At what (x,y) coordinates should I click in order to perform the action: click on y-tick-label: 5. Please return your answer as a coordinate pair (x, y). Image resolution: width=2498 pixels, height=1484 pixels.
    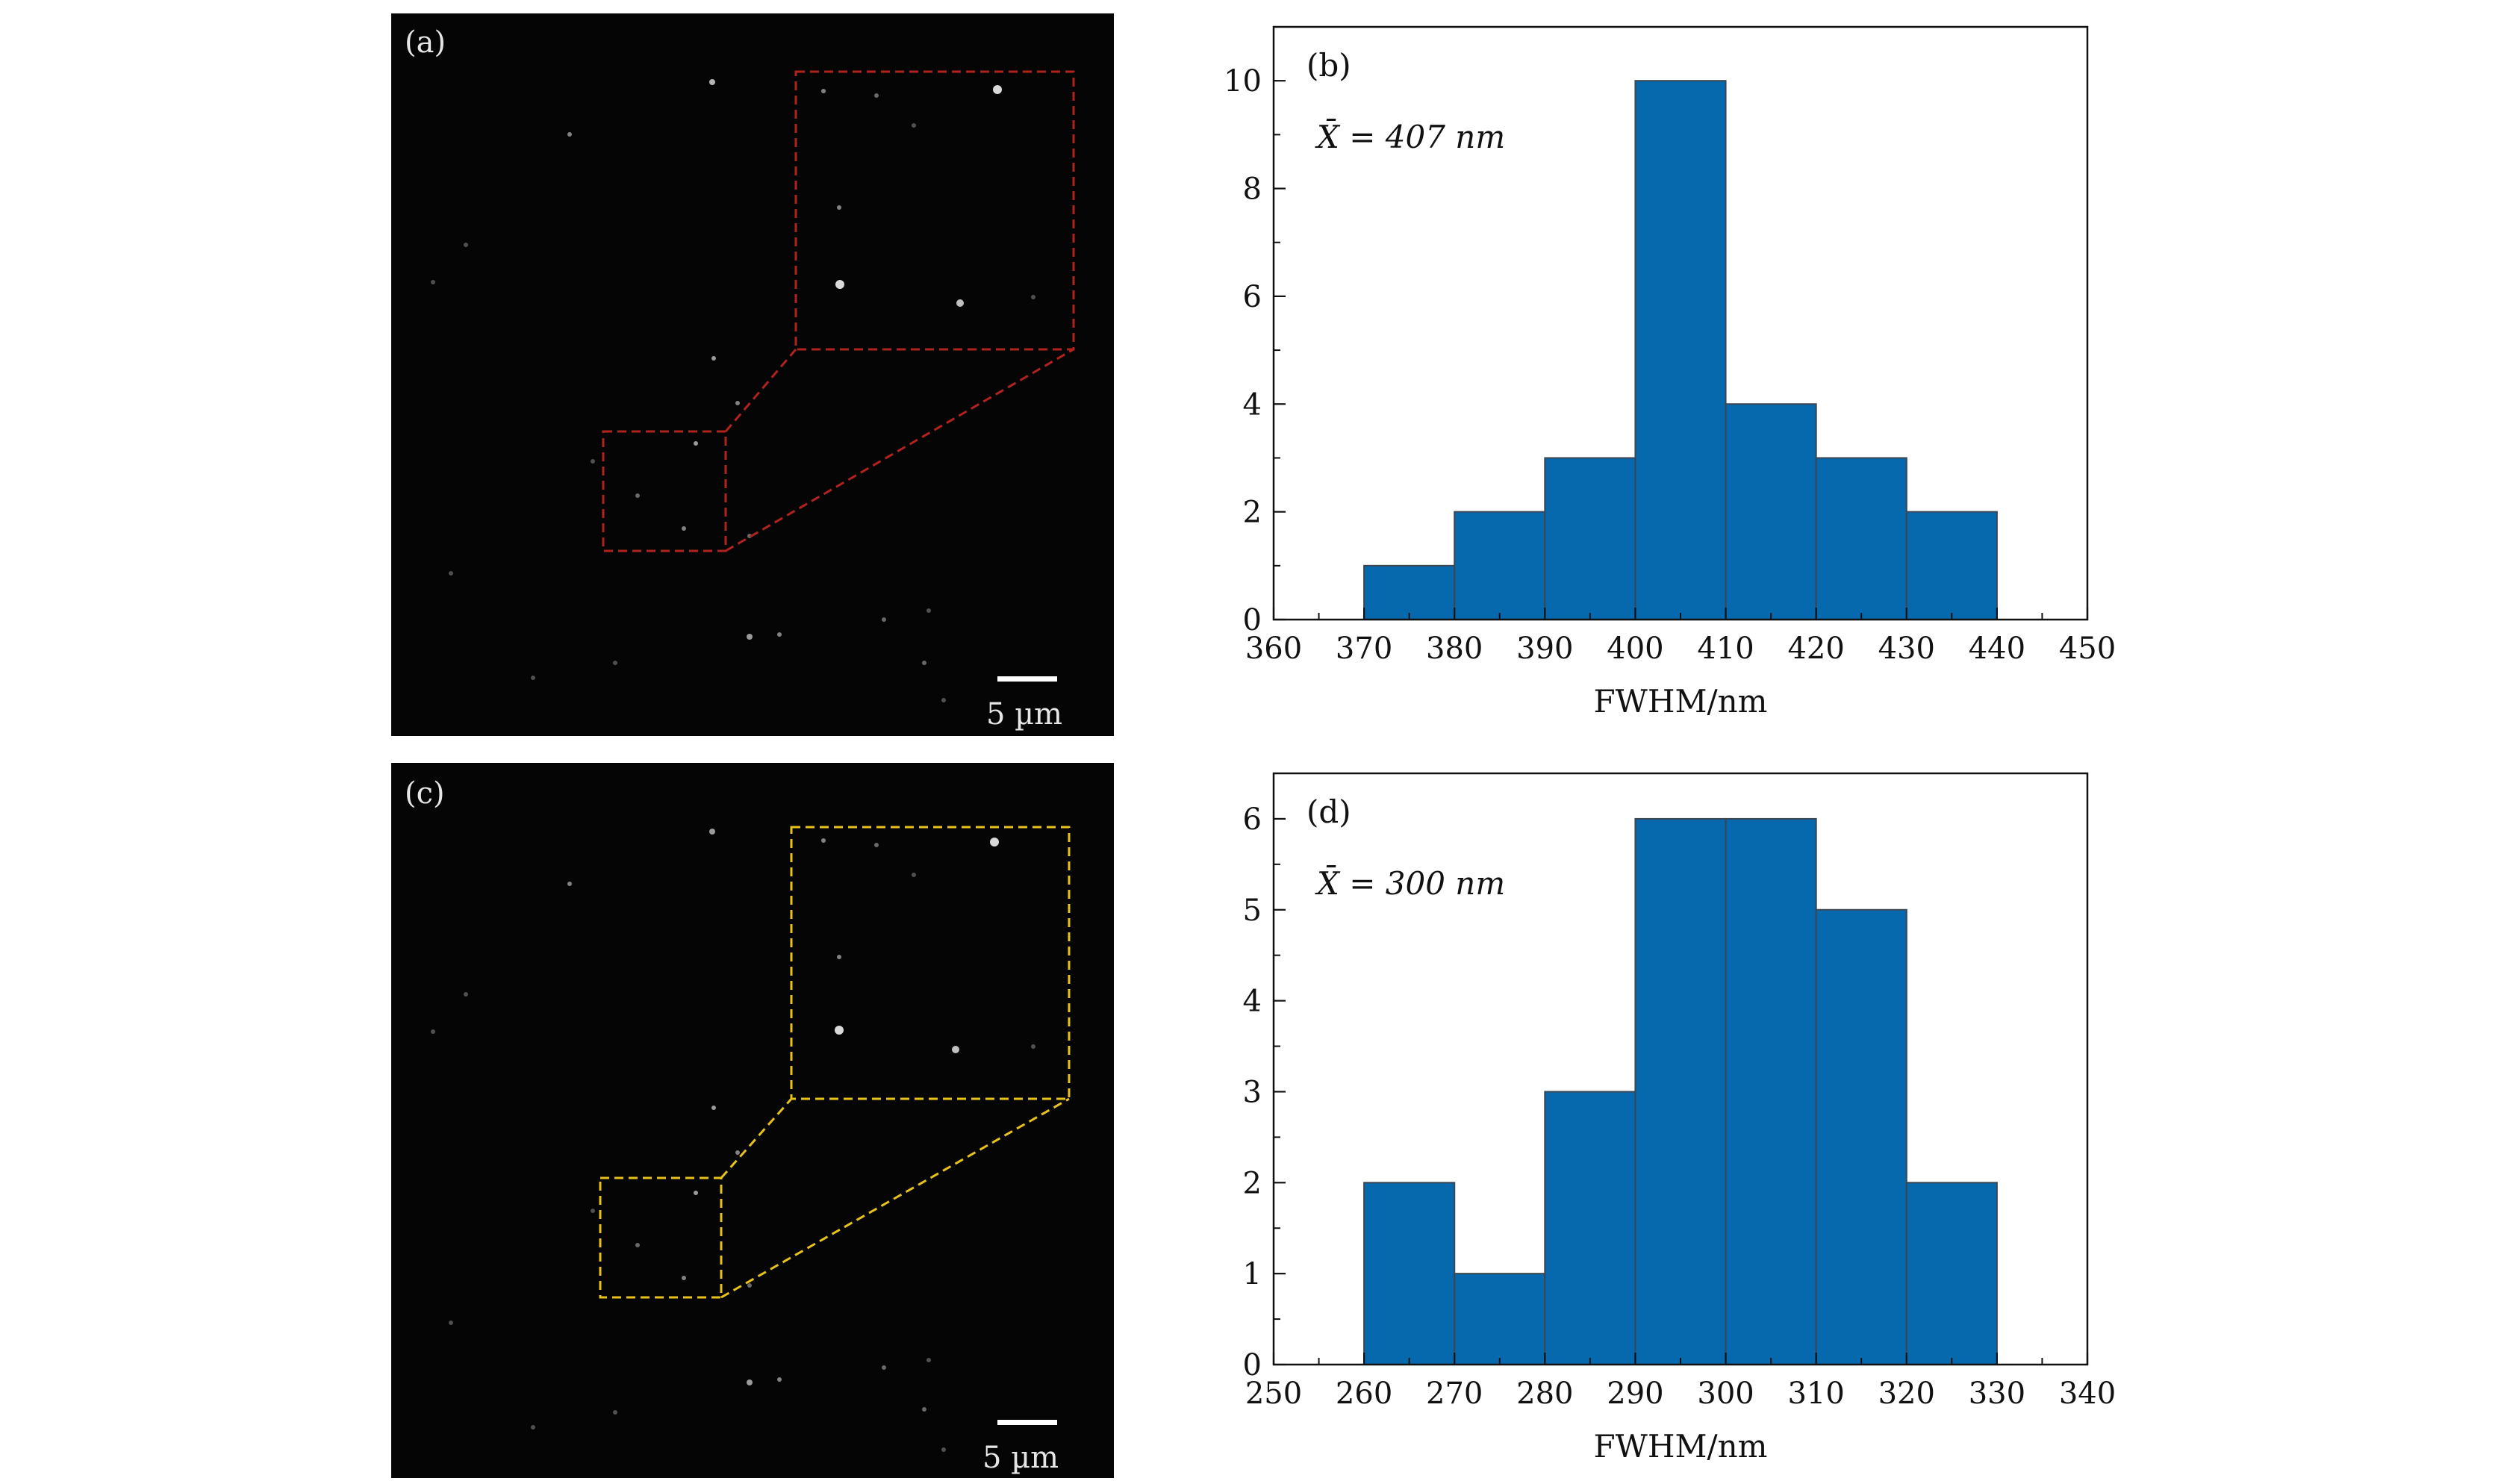
    Looking at the image, I should click on (1252, 911).